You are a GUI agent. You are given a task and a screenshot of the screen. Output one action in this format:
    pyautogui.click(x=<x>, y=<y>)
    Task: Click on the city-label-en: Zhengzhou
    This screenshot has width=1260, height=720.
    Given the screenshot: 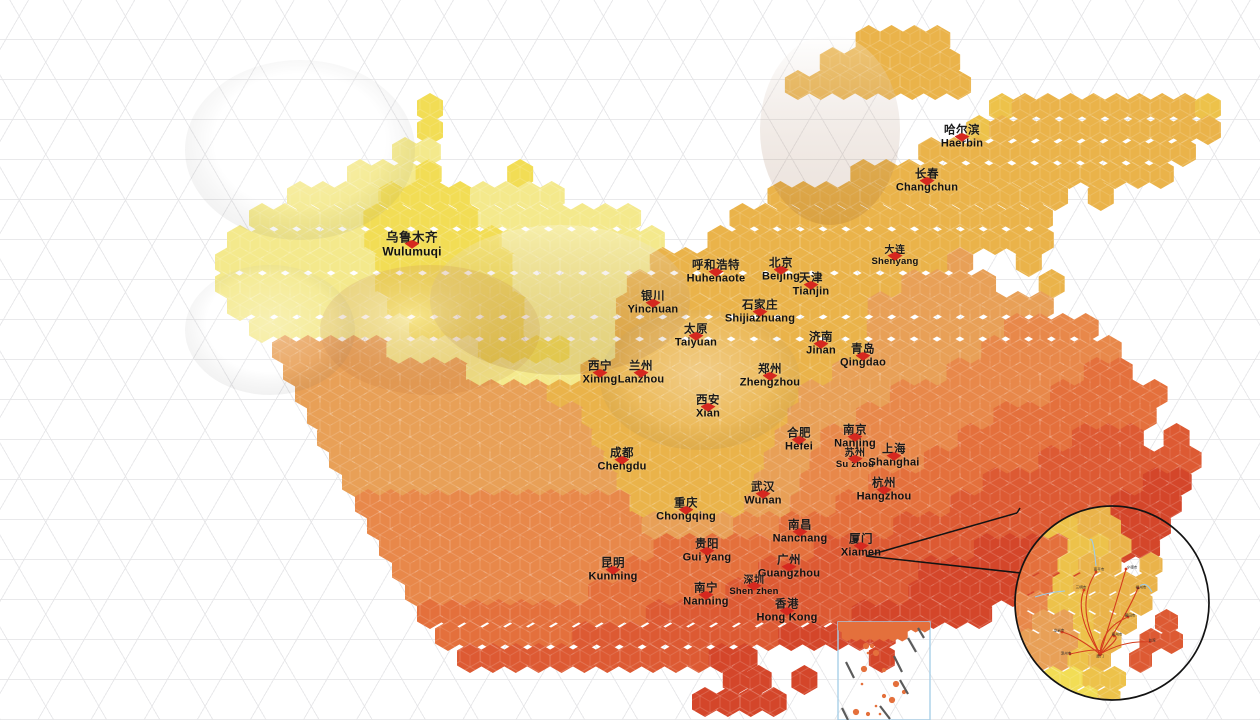 What is the action you would take?
    pyautogui.click(x=770, y=381)
    